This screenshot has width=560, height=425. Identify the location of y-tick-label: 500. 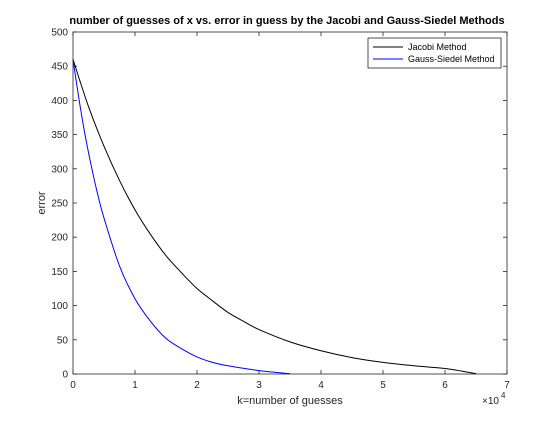
(59, 33).